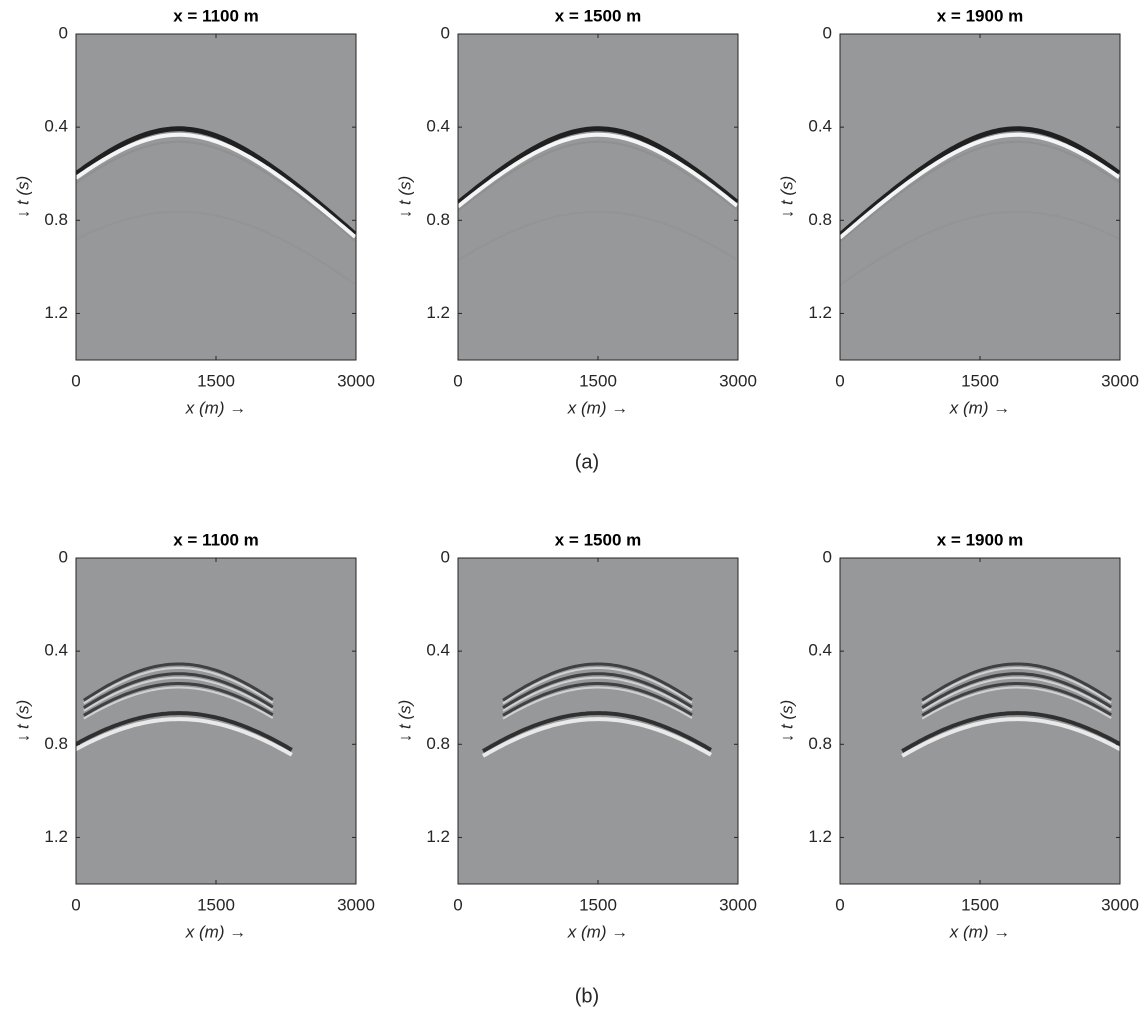 This screenshot has height=1012, width=1145. Describe the element at coordinates (587, 996) in the screenshot. I see `panel-label: (b)` at that location.